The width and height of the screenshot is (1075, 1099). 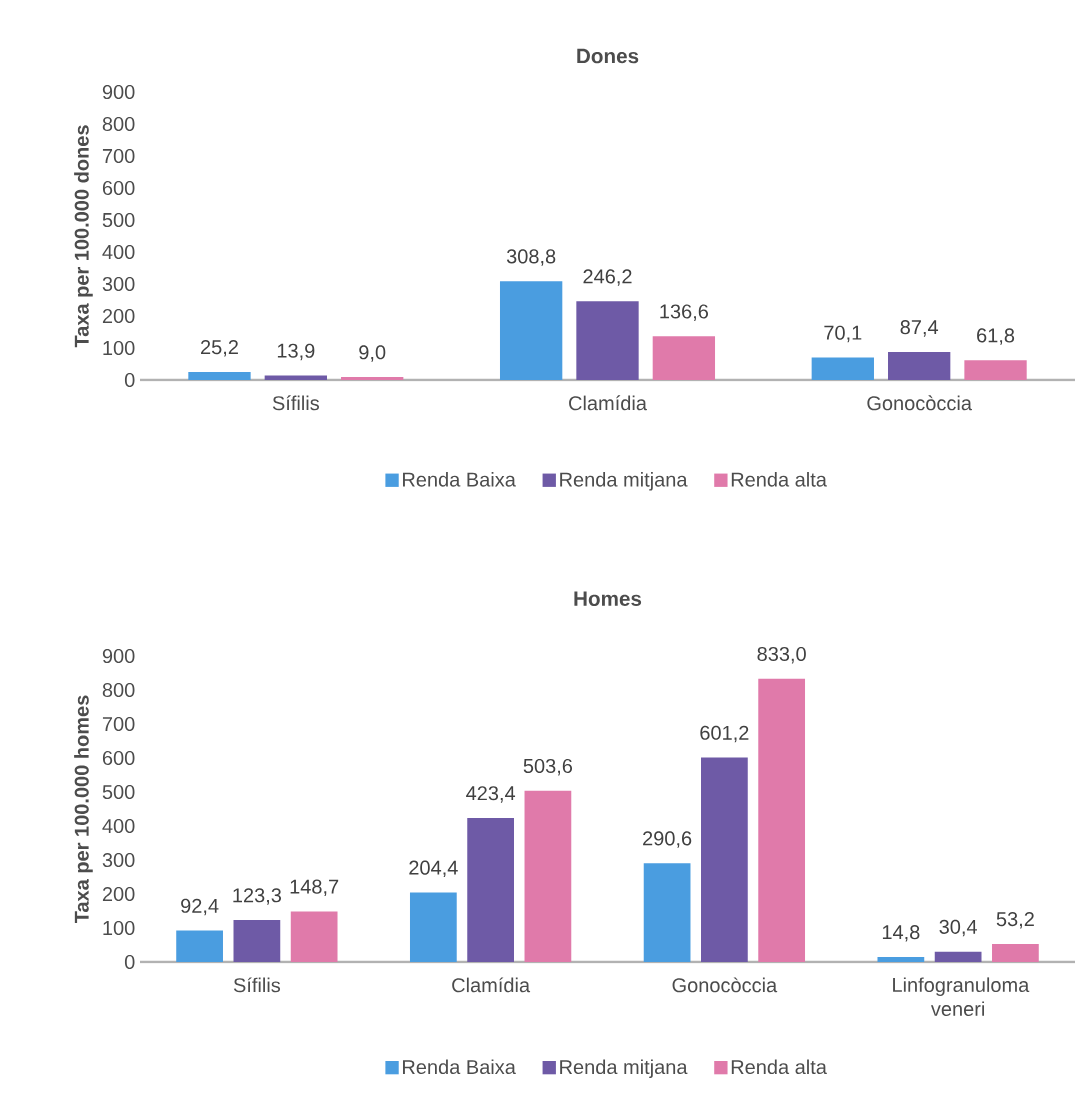 What do you see at coordinates (531, 257) in the screenshot?
I see `data-label: 308,8` at bounding box center [531, 257].